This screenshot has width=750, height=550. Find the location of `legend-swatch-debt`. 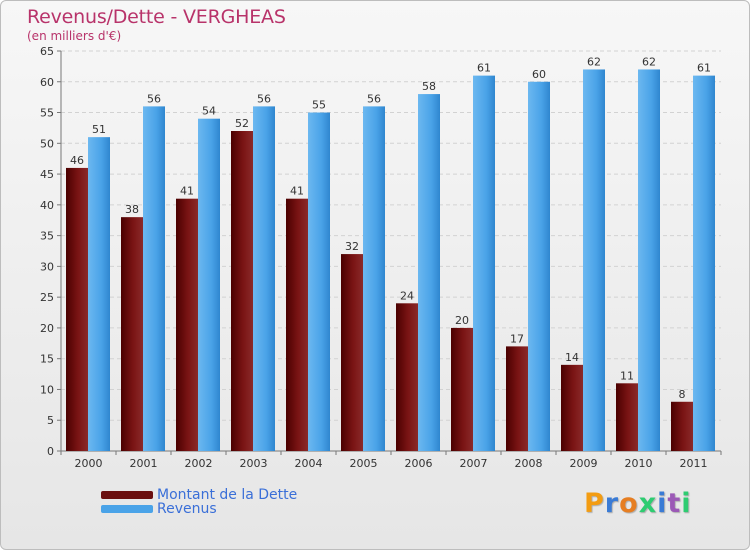

legend-swatch-debt is located at coordinates (127, 495).